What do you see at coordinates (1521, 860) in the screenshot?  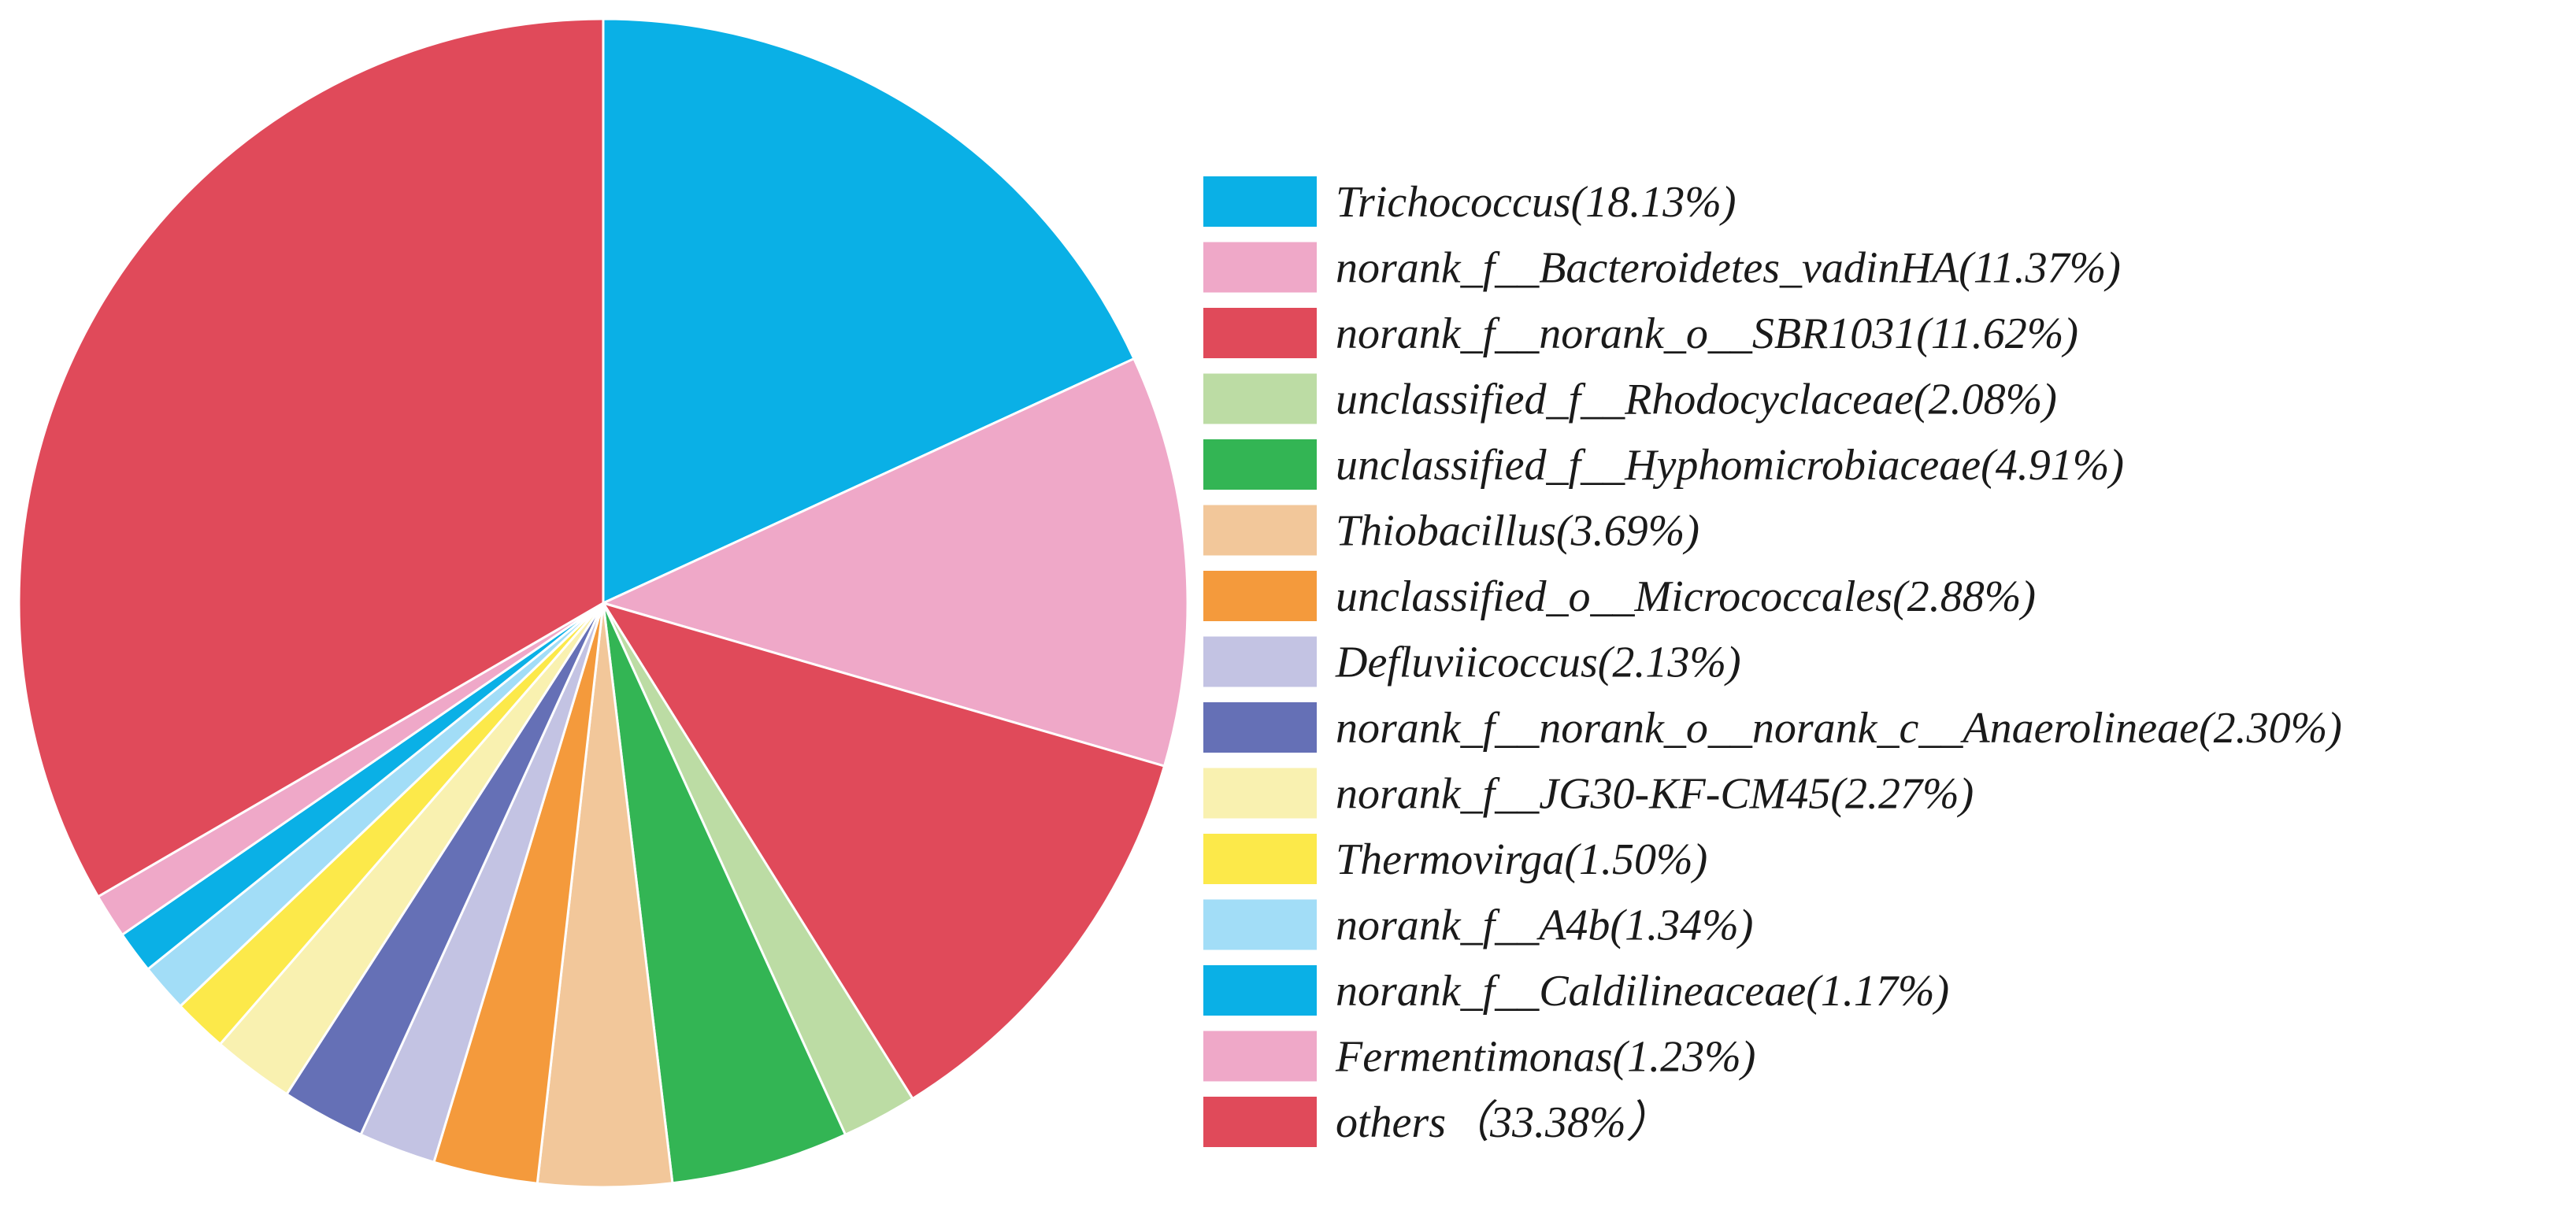 I see `legend-label: Thermovirga(1.50%)` at bounding box center [1521, 860].